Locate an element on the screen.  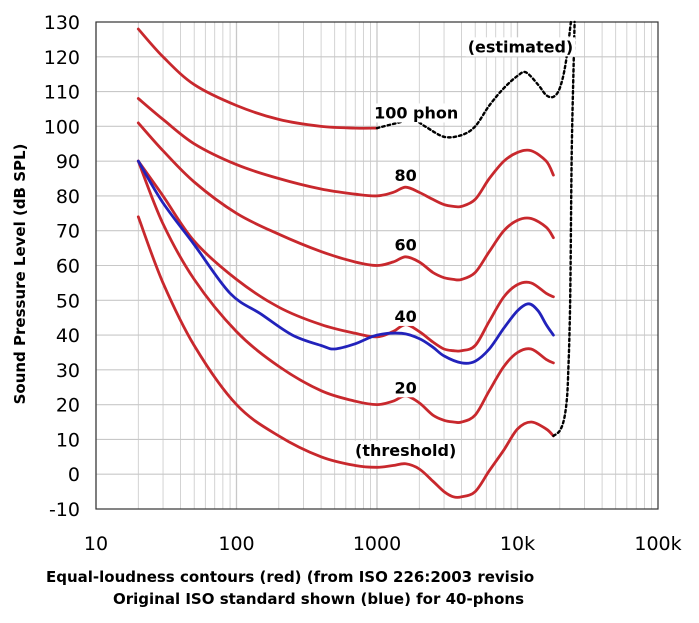
annotation-2: 80 is located at coordinates (405, 176).